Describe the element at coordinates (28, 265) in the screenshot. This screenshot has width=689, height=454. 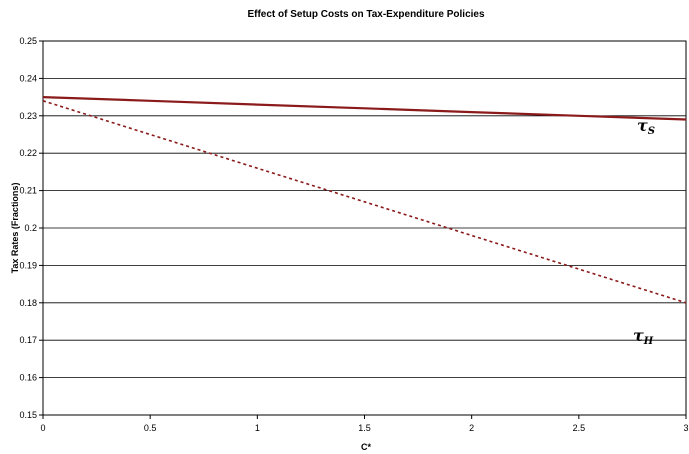
I see `y-tick-label: 0.19` at that location.